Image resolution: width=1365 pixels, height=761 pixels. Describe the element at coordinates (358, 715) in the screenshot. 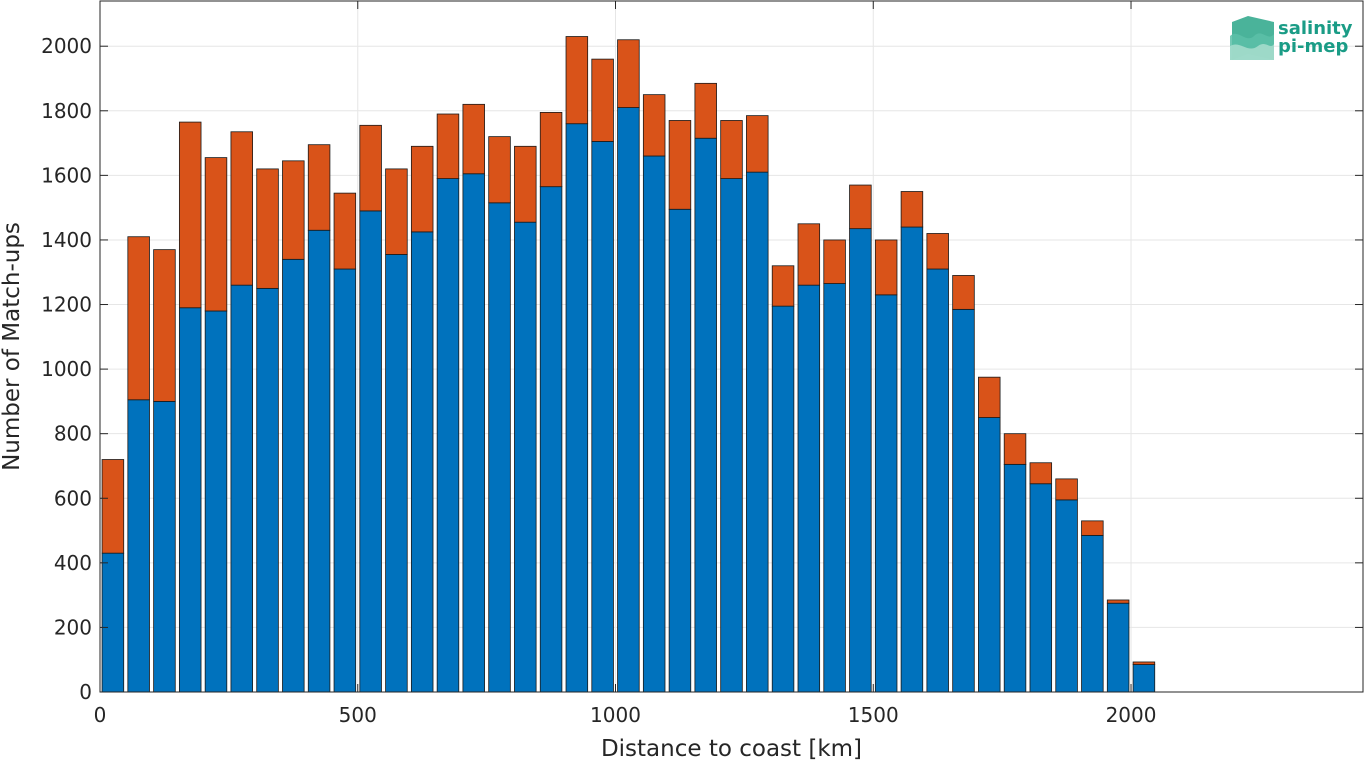

I see `x-tick-label: 500` at that location.